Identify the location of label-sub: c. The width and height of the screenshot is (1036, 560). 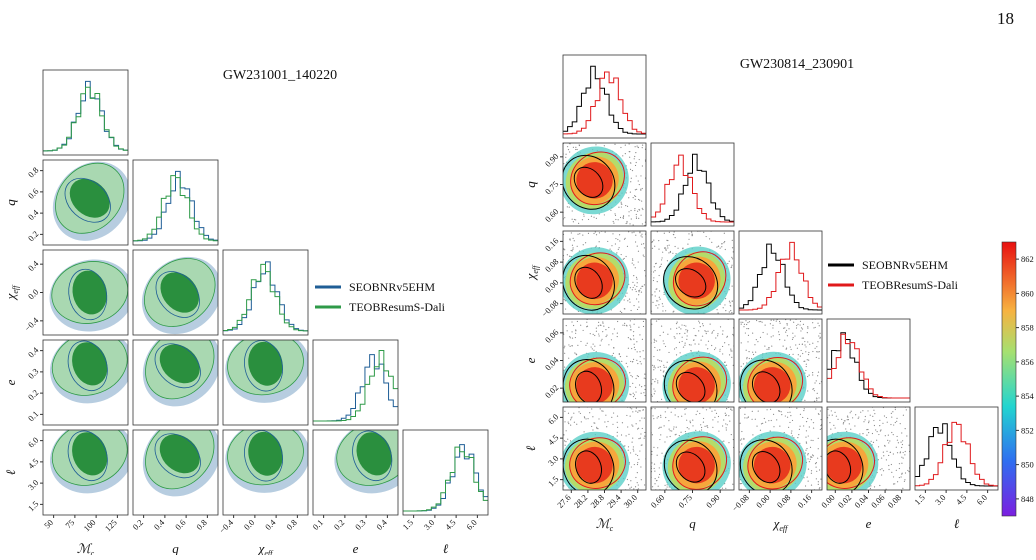
(612, 528).